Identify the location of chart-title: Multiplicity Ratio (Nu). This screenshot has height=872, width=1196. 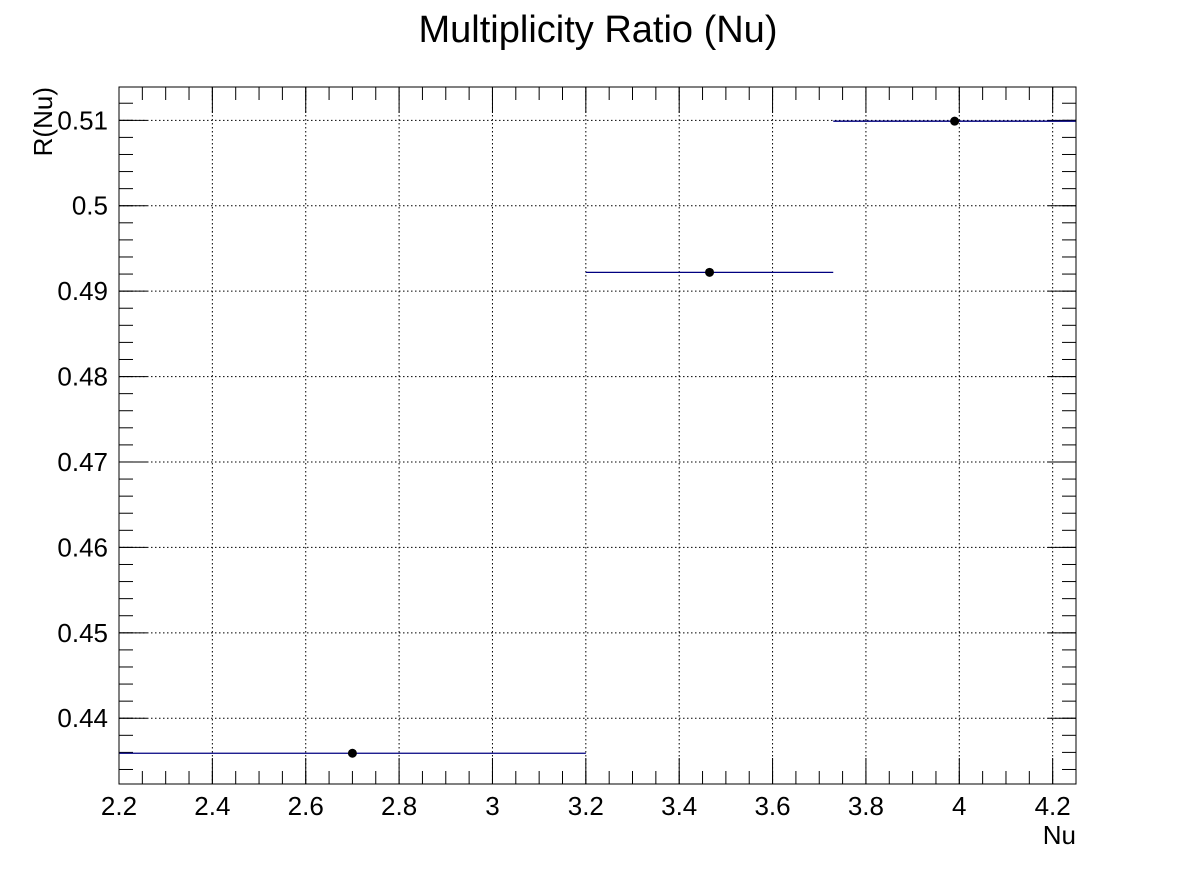
(598, 30).